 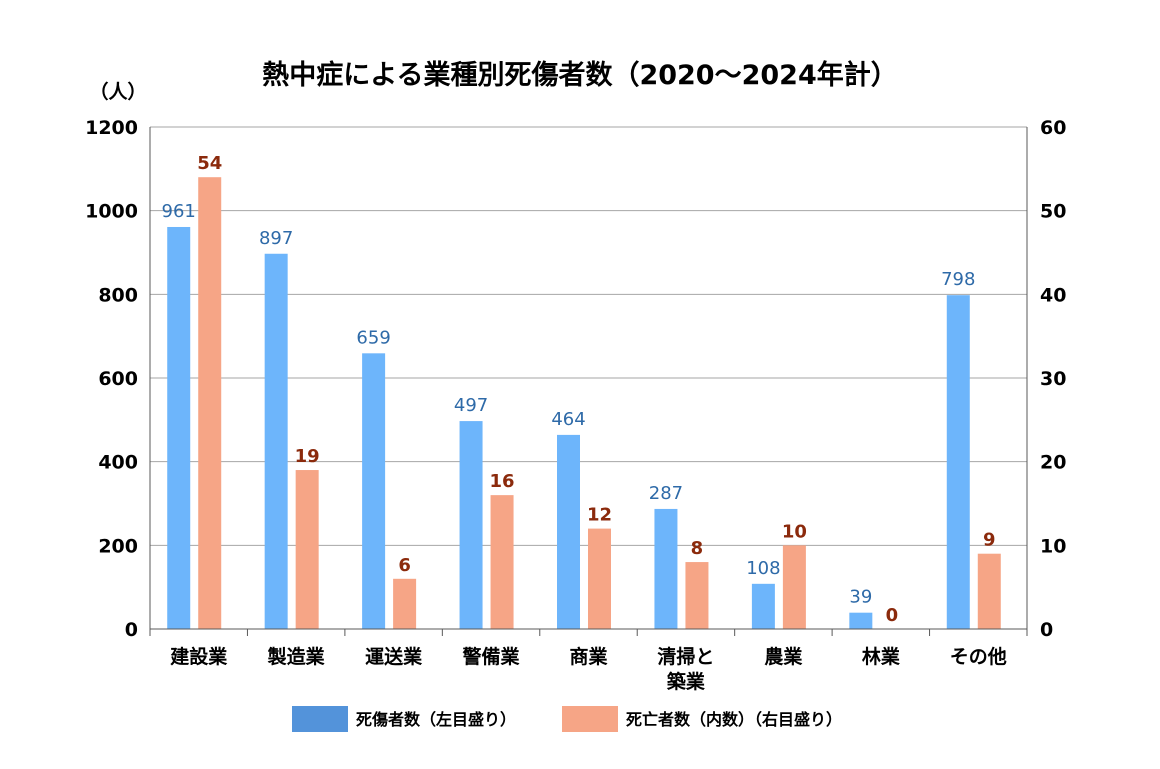 I want to click on right-axis-tick-label: 40, so click(x=1053, y=295).